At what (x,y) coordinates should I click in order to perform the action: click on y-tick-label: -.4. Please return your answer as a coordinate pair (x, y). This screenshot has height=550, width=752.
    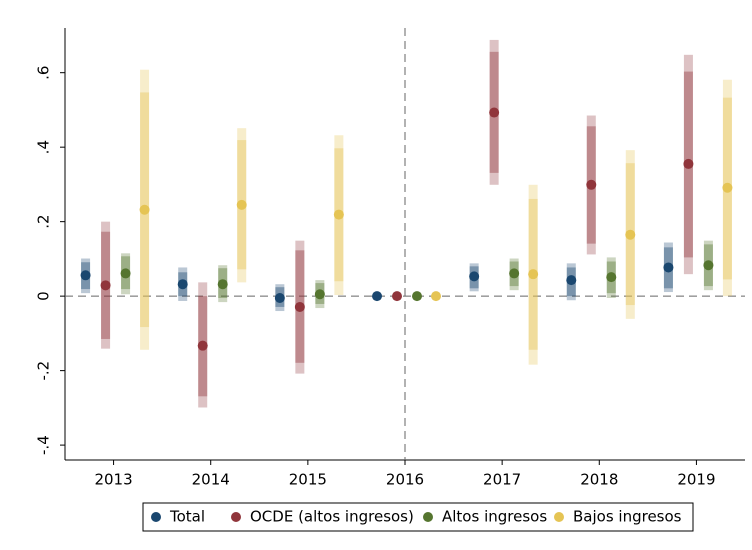
    Looking at the image, I should click on (44, 445).